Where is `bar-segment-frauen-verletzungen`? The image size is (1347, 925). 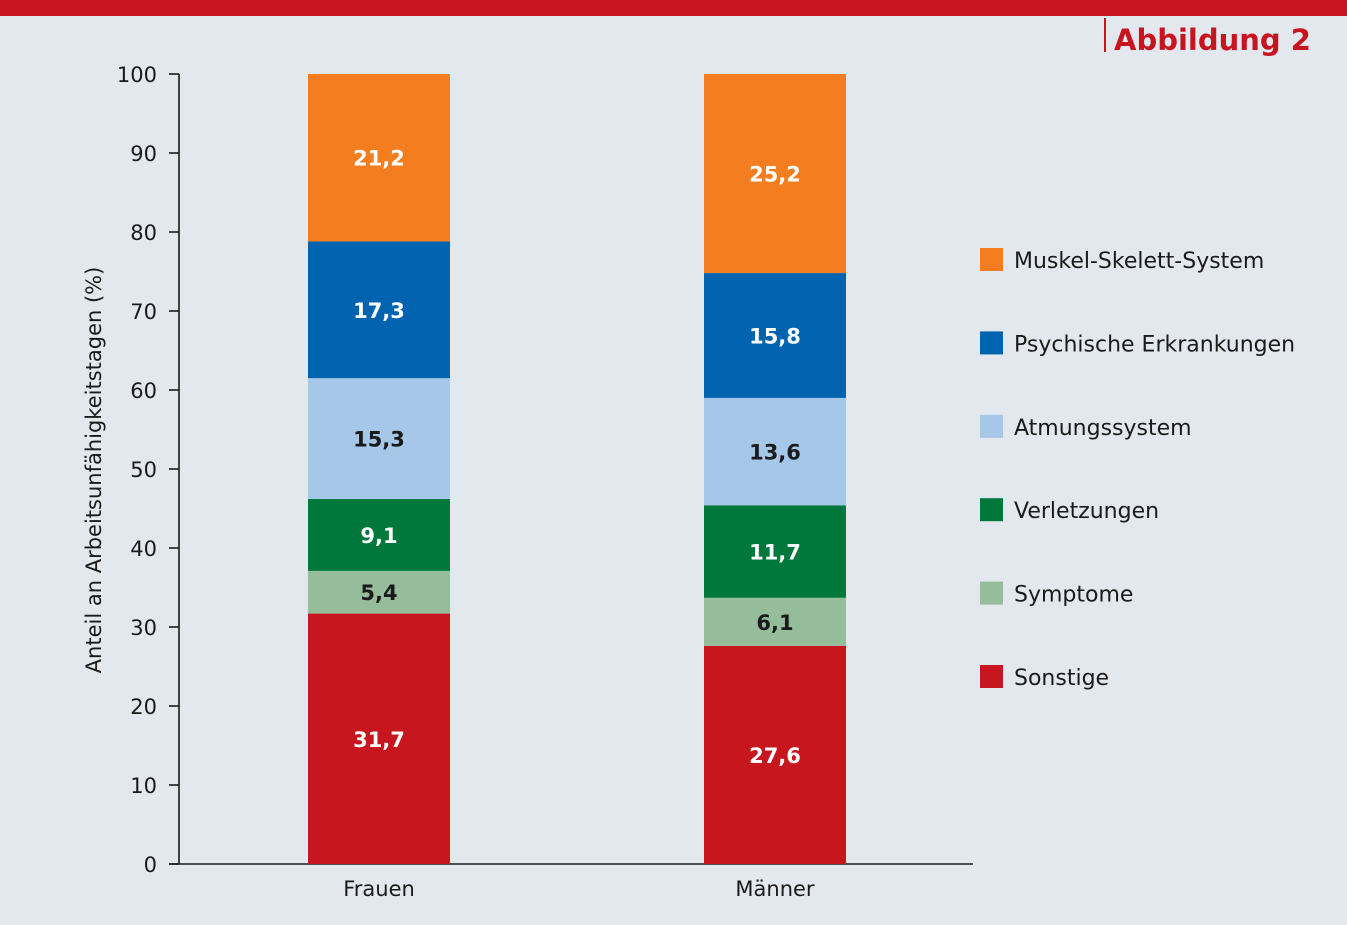 bar-segment-frauen-verletzungen is located at coordinates (379, 535).